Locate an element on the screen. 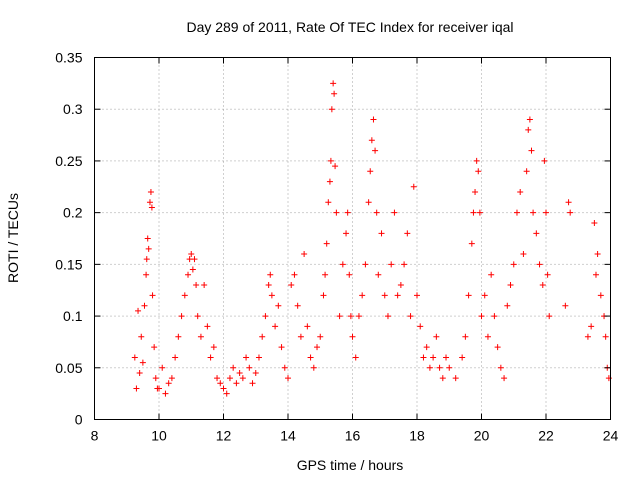 Image resolution: width=640 pixels, height=480 pixels. x-tick-label: 10 is located at coordinates (159, 436).